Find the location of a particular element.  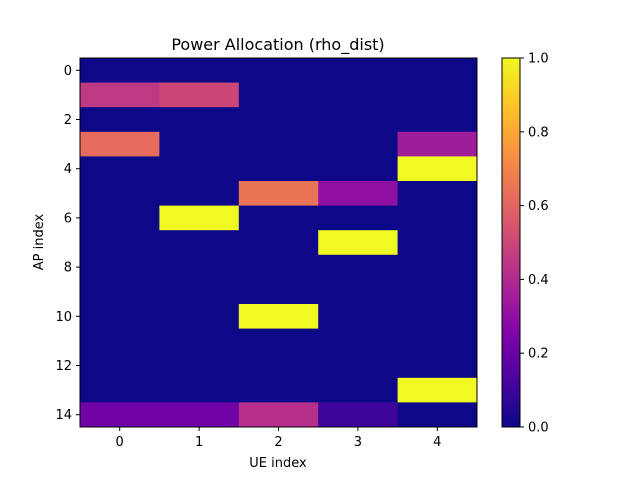

colorbar-tick-label: 0.6 is located at coordinates (538, 206).